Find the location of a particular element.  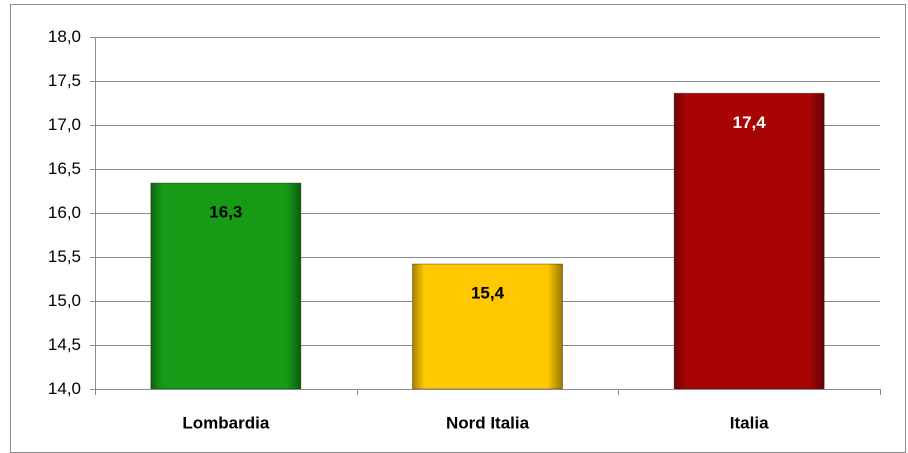

y-tick-label: 18,0 is located at coordinates (64, 36).